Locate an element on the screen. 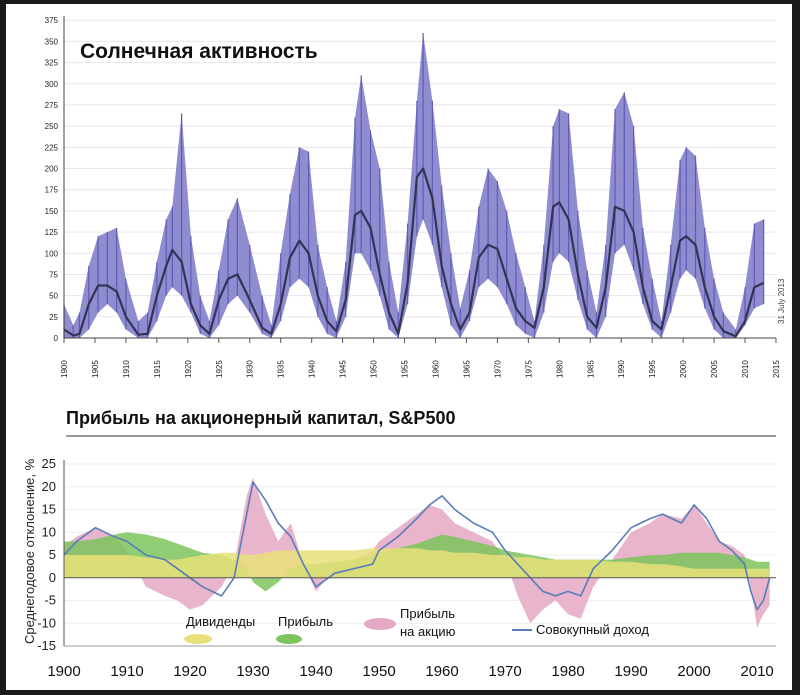 Image resolution: width=800 pixels, height=695 pixels. x-tick-label: 1925 is located at coordinates (219, 369).